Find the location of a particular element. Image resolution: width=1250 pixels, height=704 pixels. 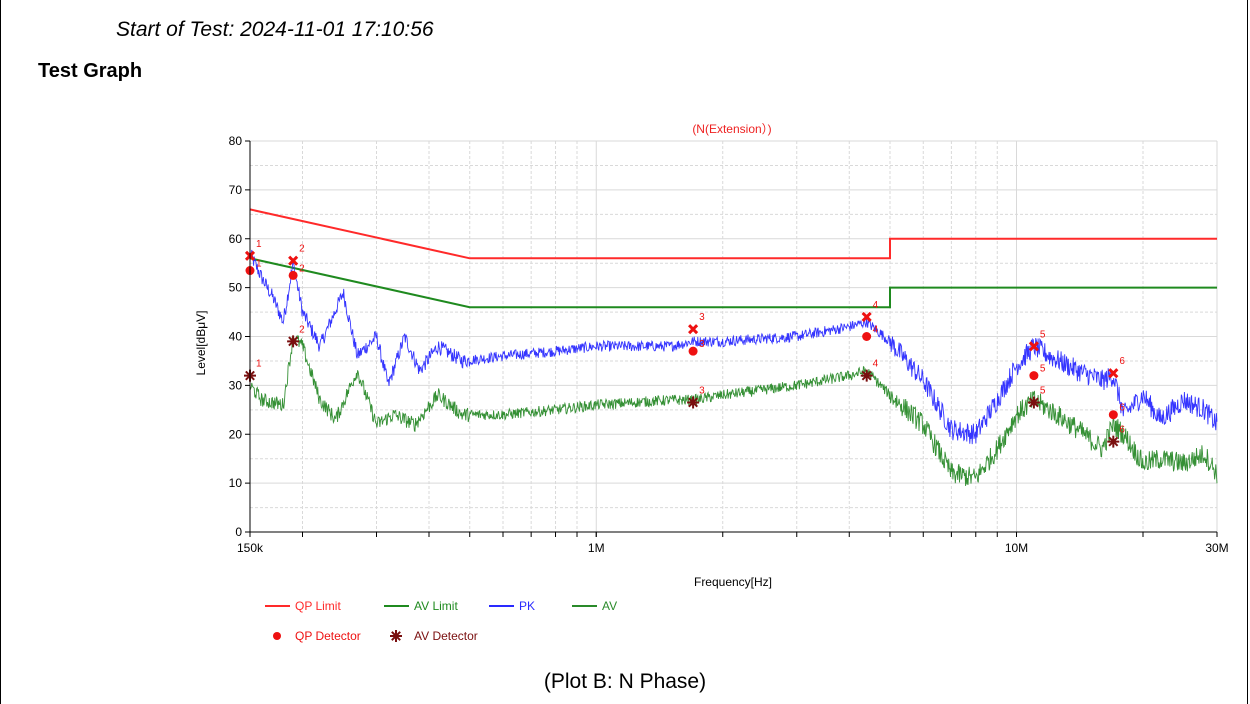

y-tick-label: 70 is located at coordinates (236, 190).